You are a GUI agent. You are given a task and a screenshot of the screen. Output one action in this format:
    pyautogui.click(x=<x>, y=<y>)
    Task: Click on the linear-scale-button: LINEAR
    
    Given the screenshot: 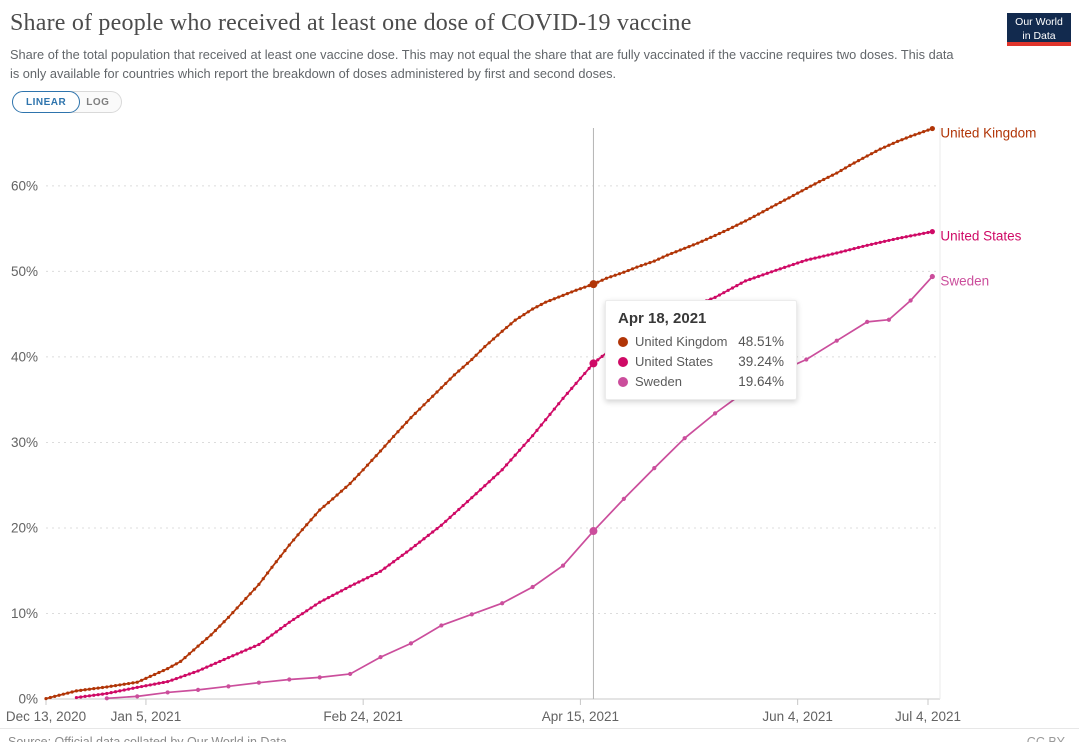 What is the action you would take?
    pyautogui.click(x=46, y=102)
    